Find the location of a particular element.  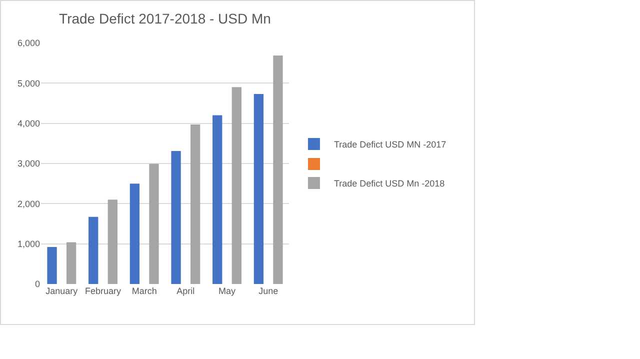

legend-label: Trade Defict USD Mn -2018 is located at coordinates (389, 183).